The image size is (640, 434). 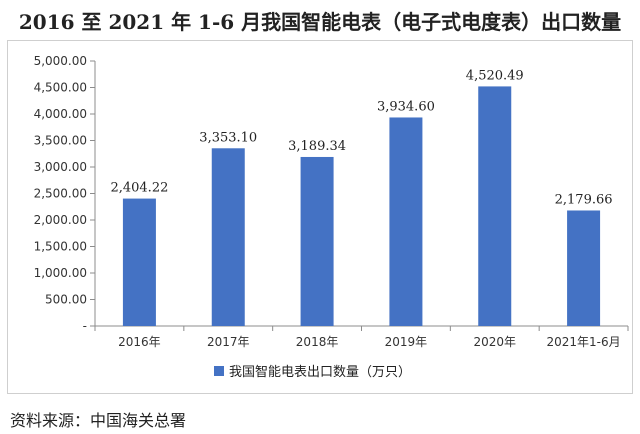 What do you see at coordinates (584, 199) in the screenshot?
I see `data-label: 2,179.66` at bounding box center [584, 199].